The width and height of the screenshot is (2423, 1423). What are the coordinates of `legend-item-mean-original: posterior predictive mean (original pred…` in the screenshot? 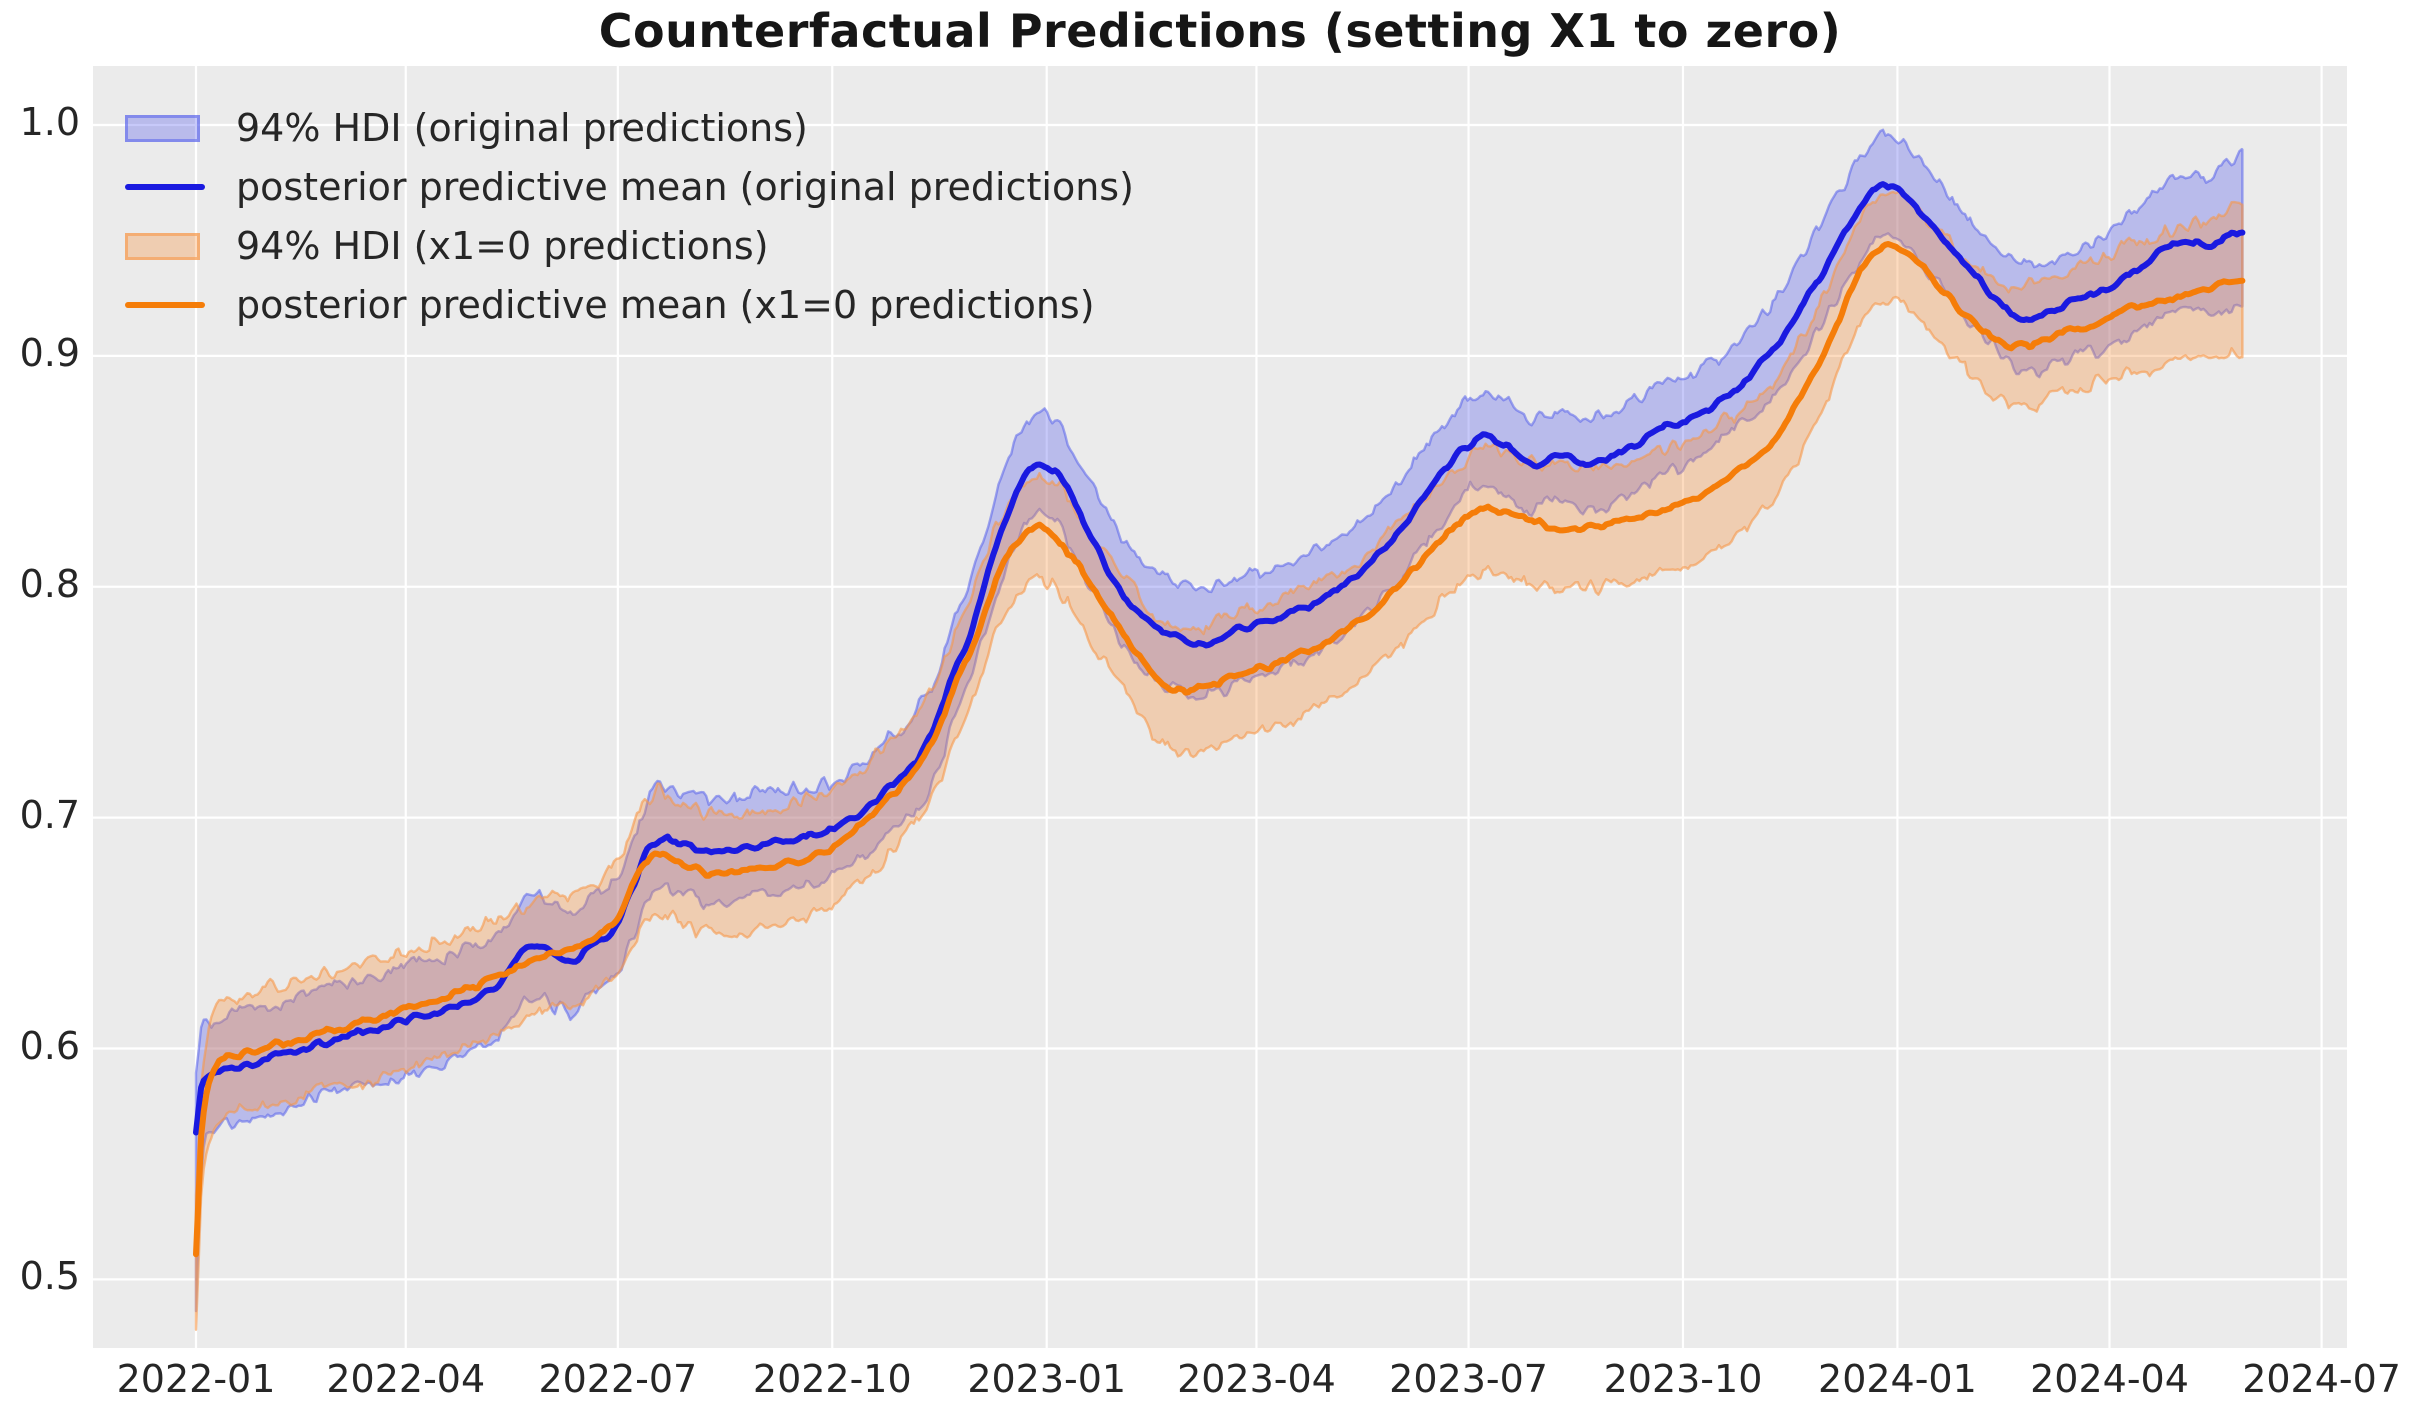 It's located at (629, 187).